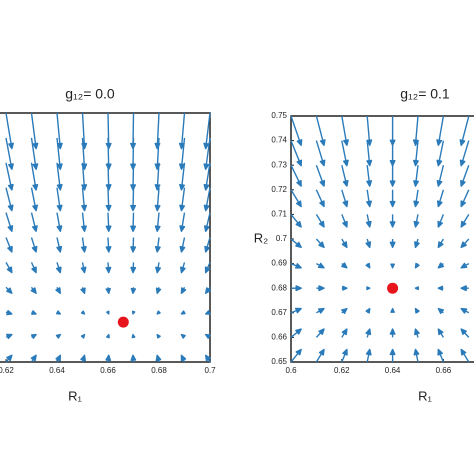 The width and height of the screenshot is (474, 474). What do you see at coordinates (210, 370) in the screenshot?
I see `x-tick-label: 0.7` at bounding box center [210, 370].